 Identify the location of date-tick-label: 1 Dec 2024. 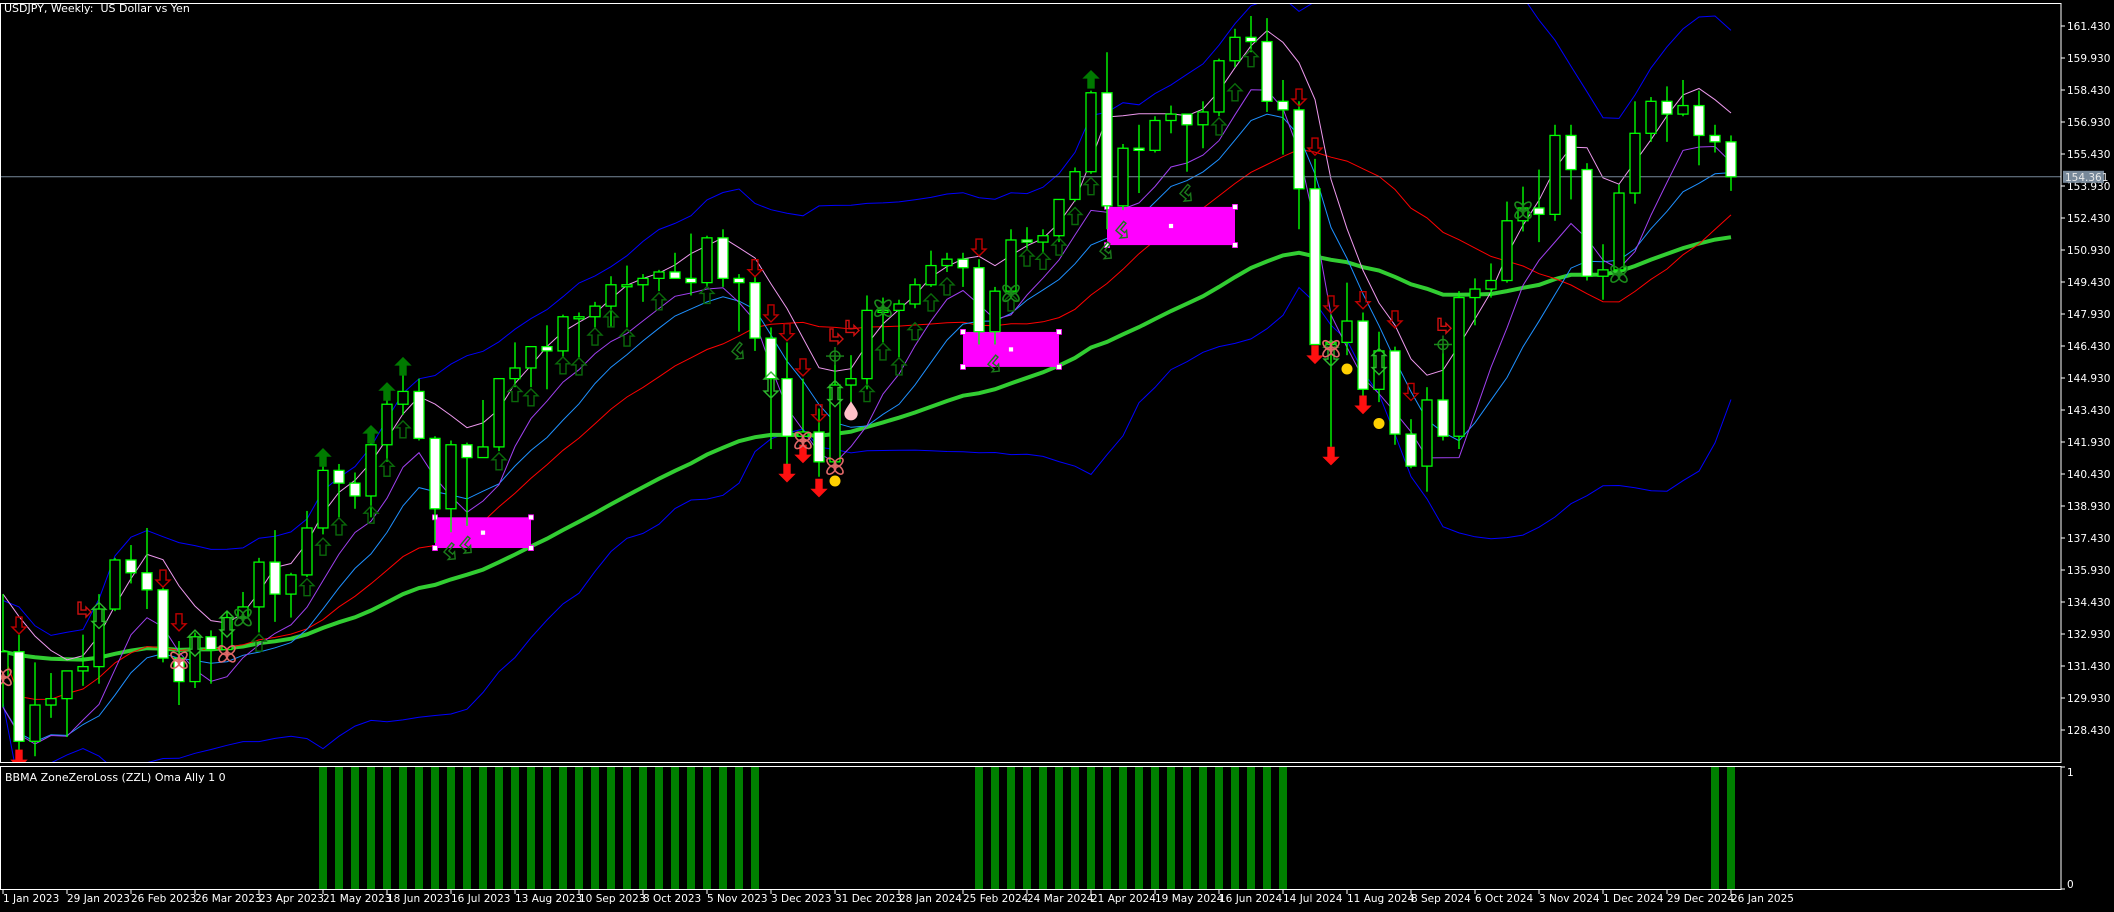
(1633, 899).